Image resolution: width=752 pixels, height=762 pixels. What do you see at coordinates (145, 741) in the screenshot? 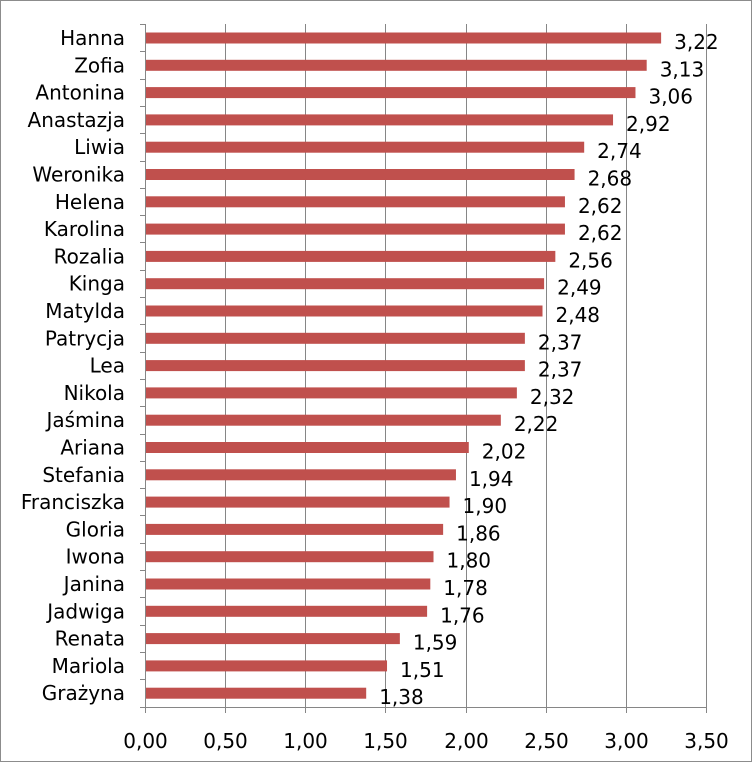
I see `x-tick-label: 0,00` at bounding box center [145, 741].